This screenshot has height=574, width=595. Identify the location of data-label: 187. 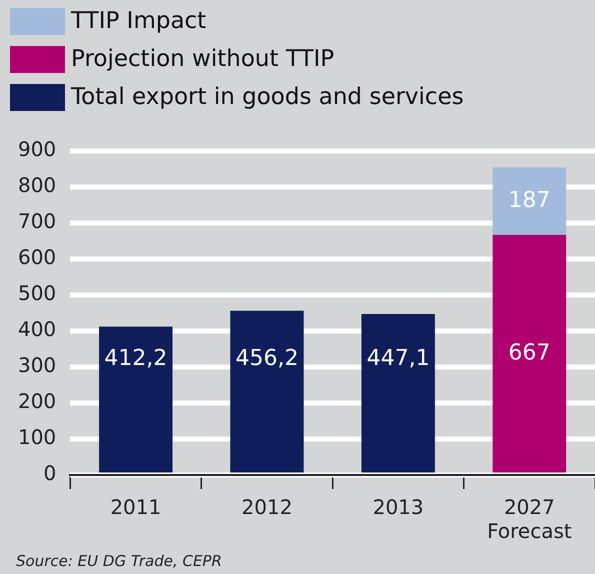
(529, 200).